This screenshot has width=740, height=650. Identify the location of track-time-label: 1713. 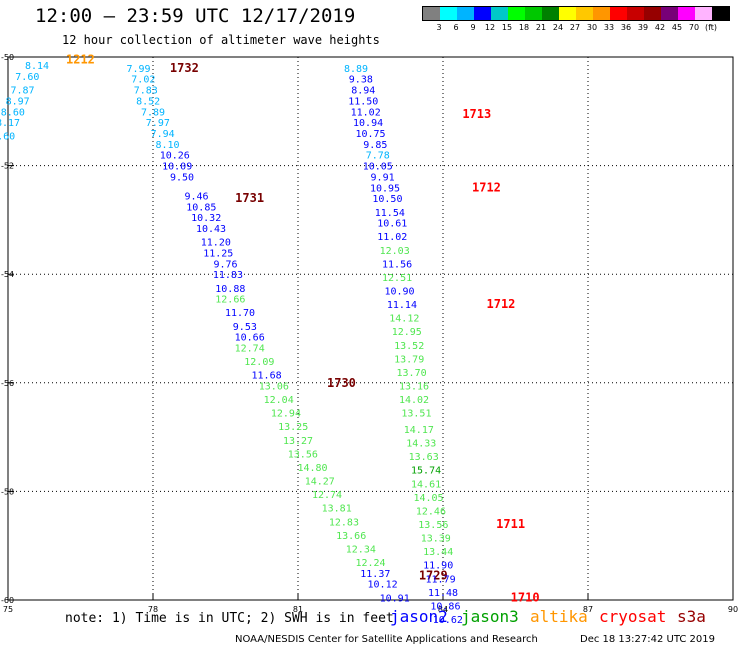
(476, 114).